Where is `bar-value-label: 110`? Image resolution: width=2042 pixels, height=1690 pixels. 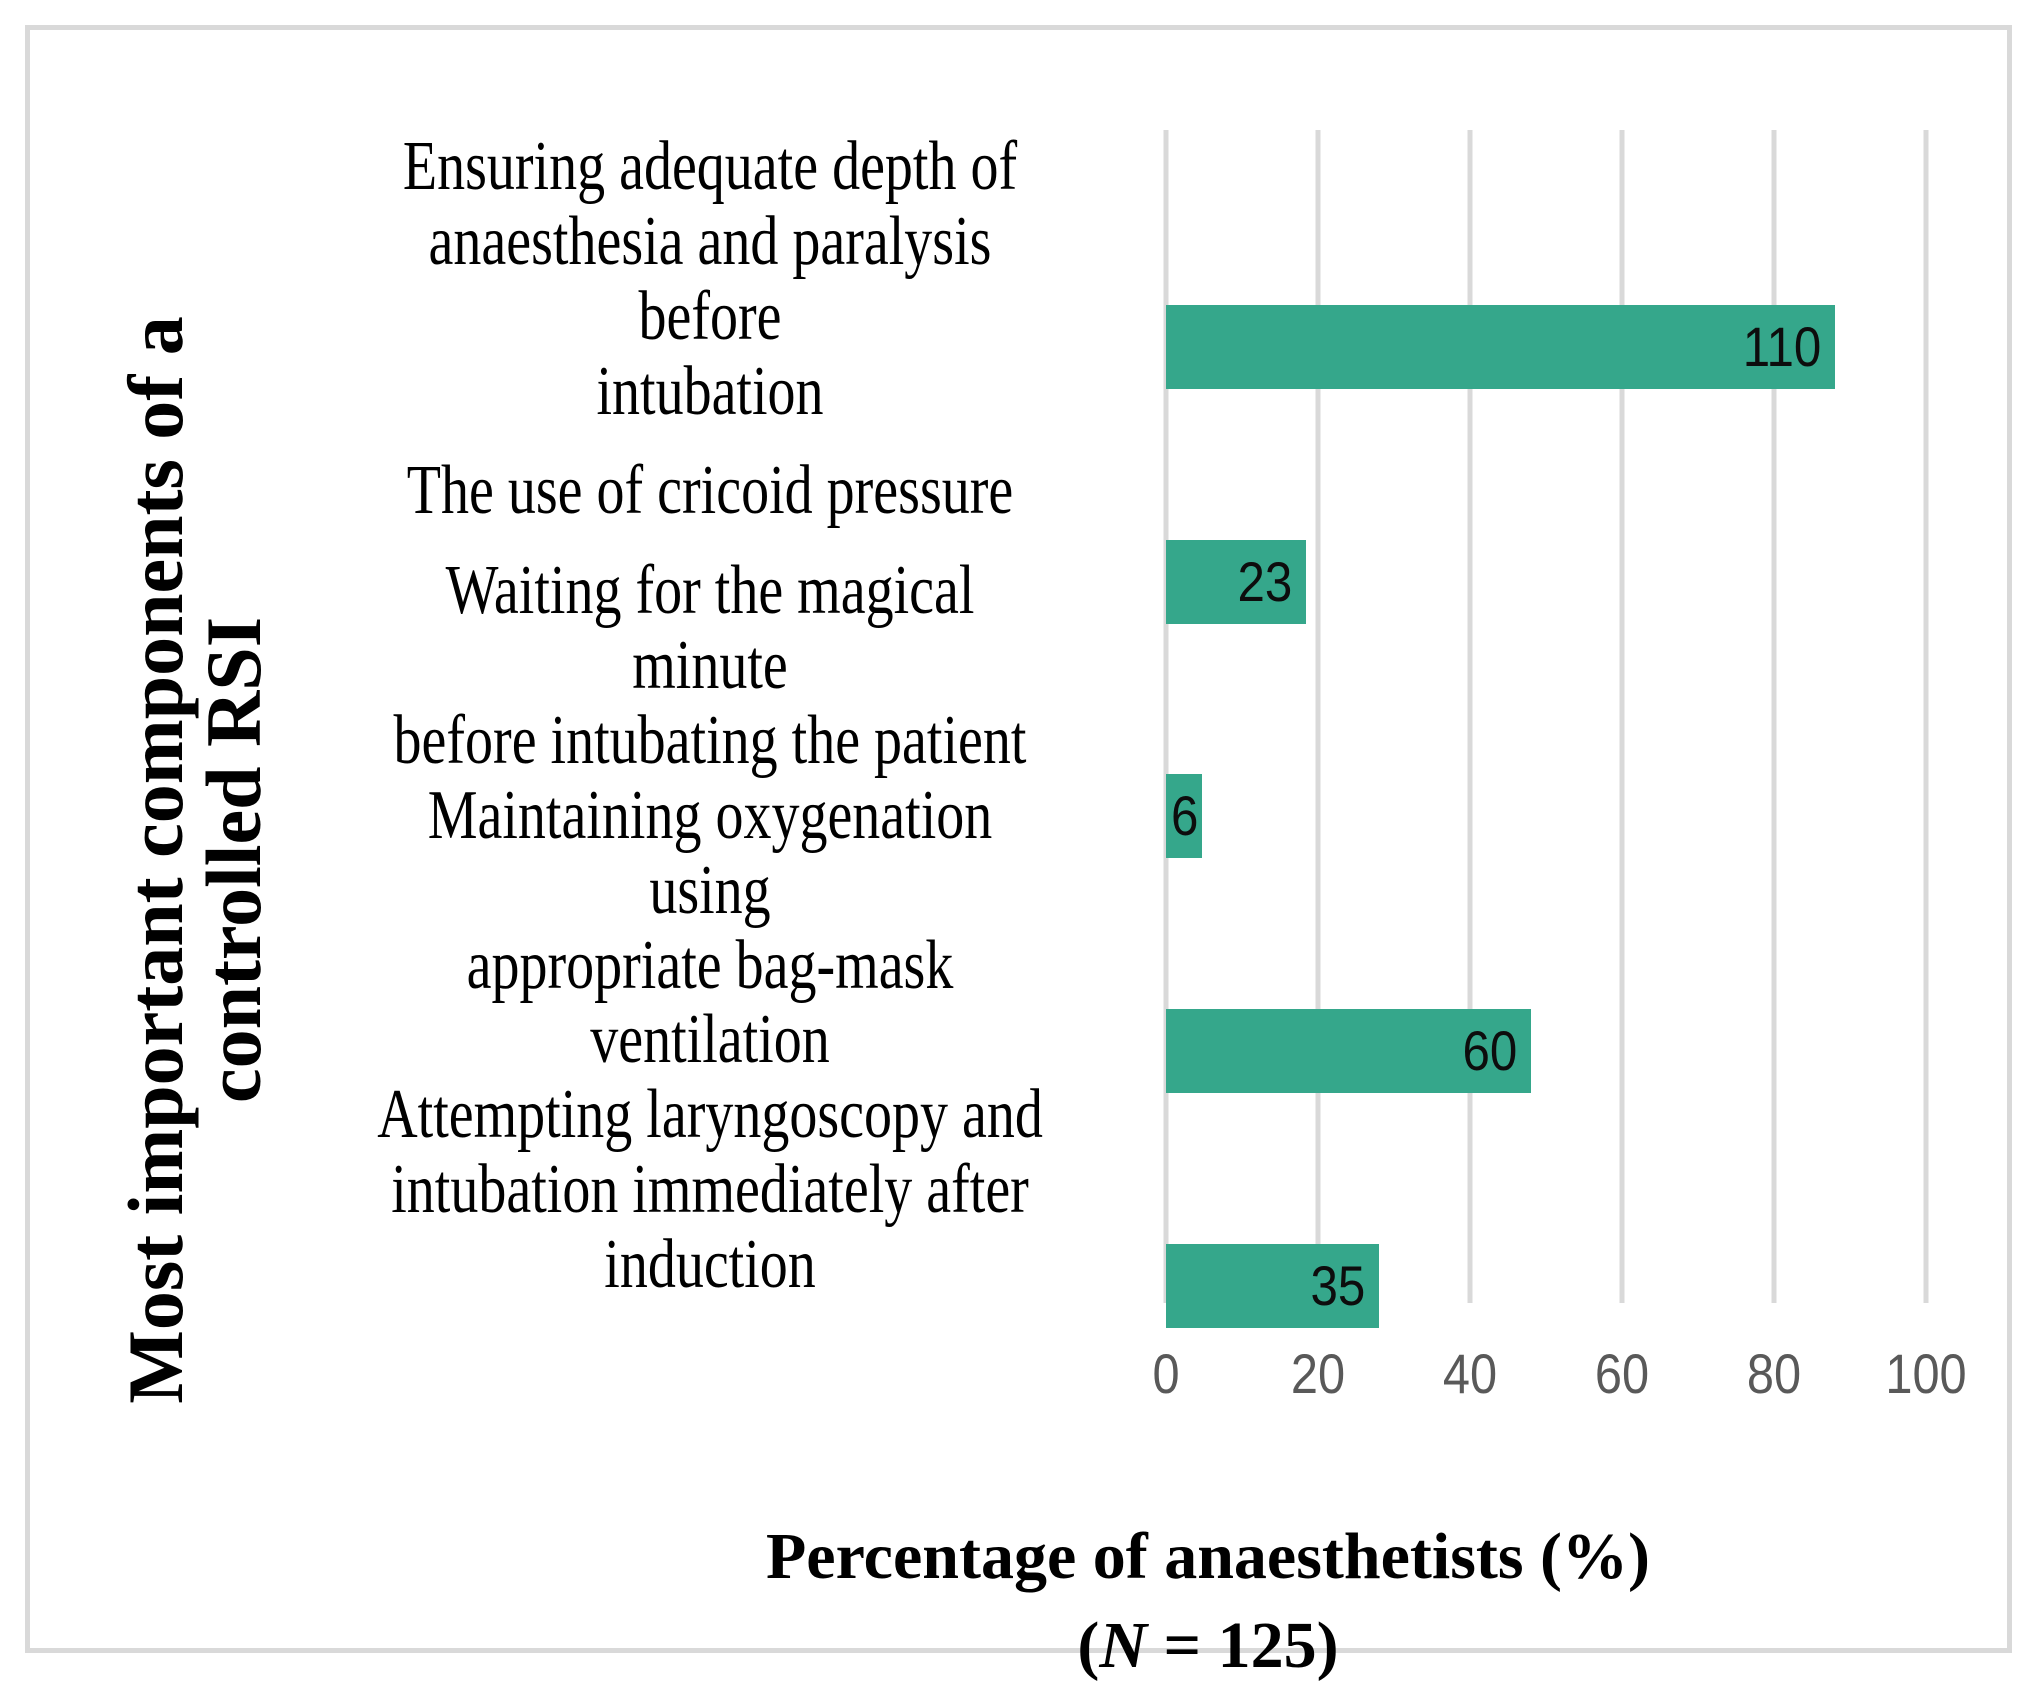 bar-value-label: 110 is located at coordinates (1781, 346).